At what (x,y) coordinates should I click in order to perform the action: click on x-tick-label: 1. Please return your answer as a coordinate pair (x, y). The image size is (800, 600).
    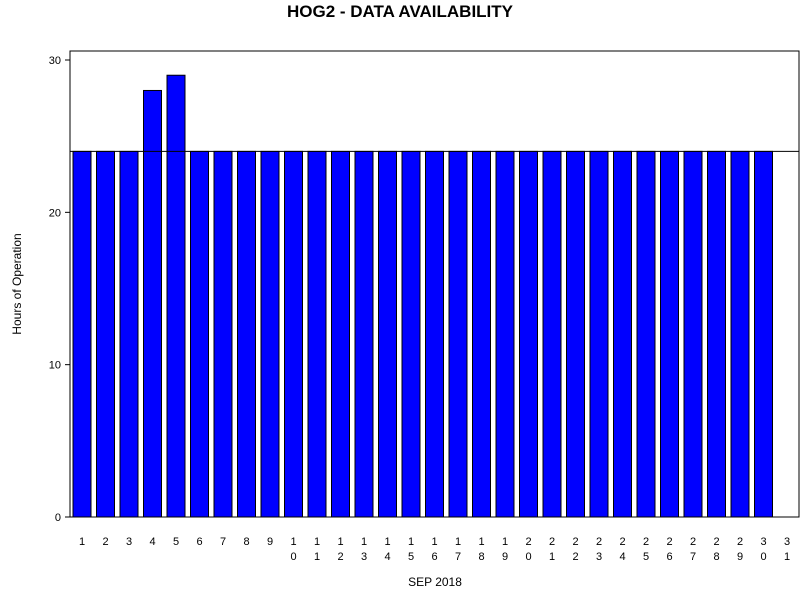
    Looking at the image, I should click on (82, 542).